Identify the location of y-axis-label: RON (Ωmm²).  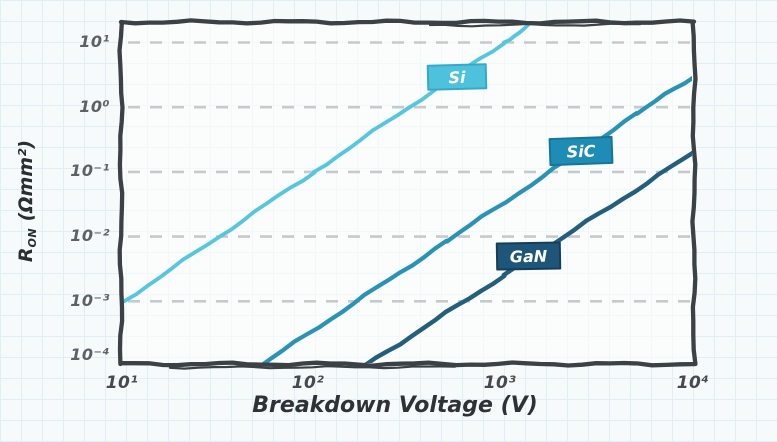
(27, 201).